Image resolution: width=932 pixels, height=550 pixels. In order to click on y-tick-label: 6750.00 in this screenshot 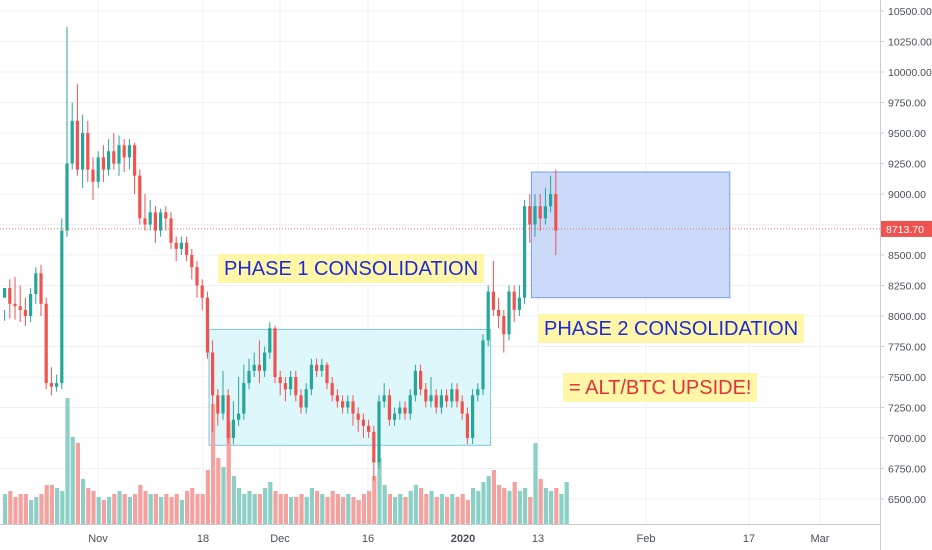, I will do `click(907, 470)`.